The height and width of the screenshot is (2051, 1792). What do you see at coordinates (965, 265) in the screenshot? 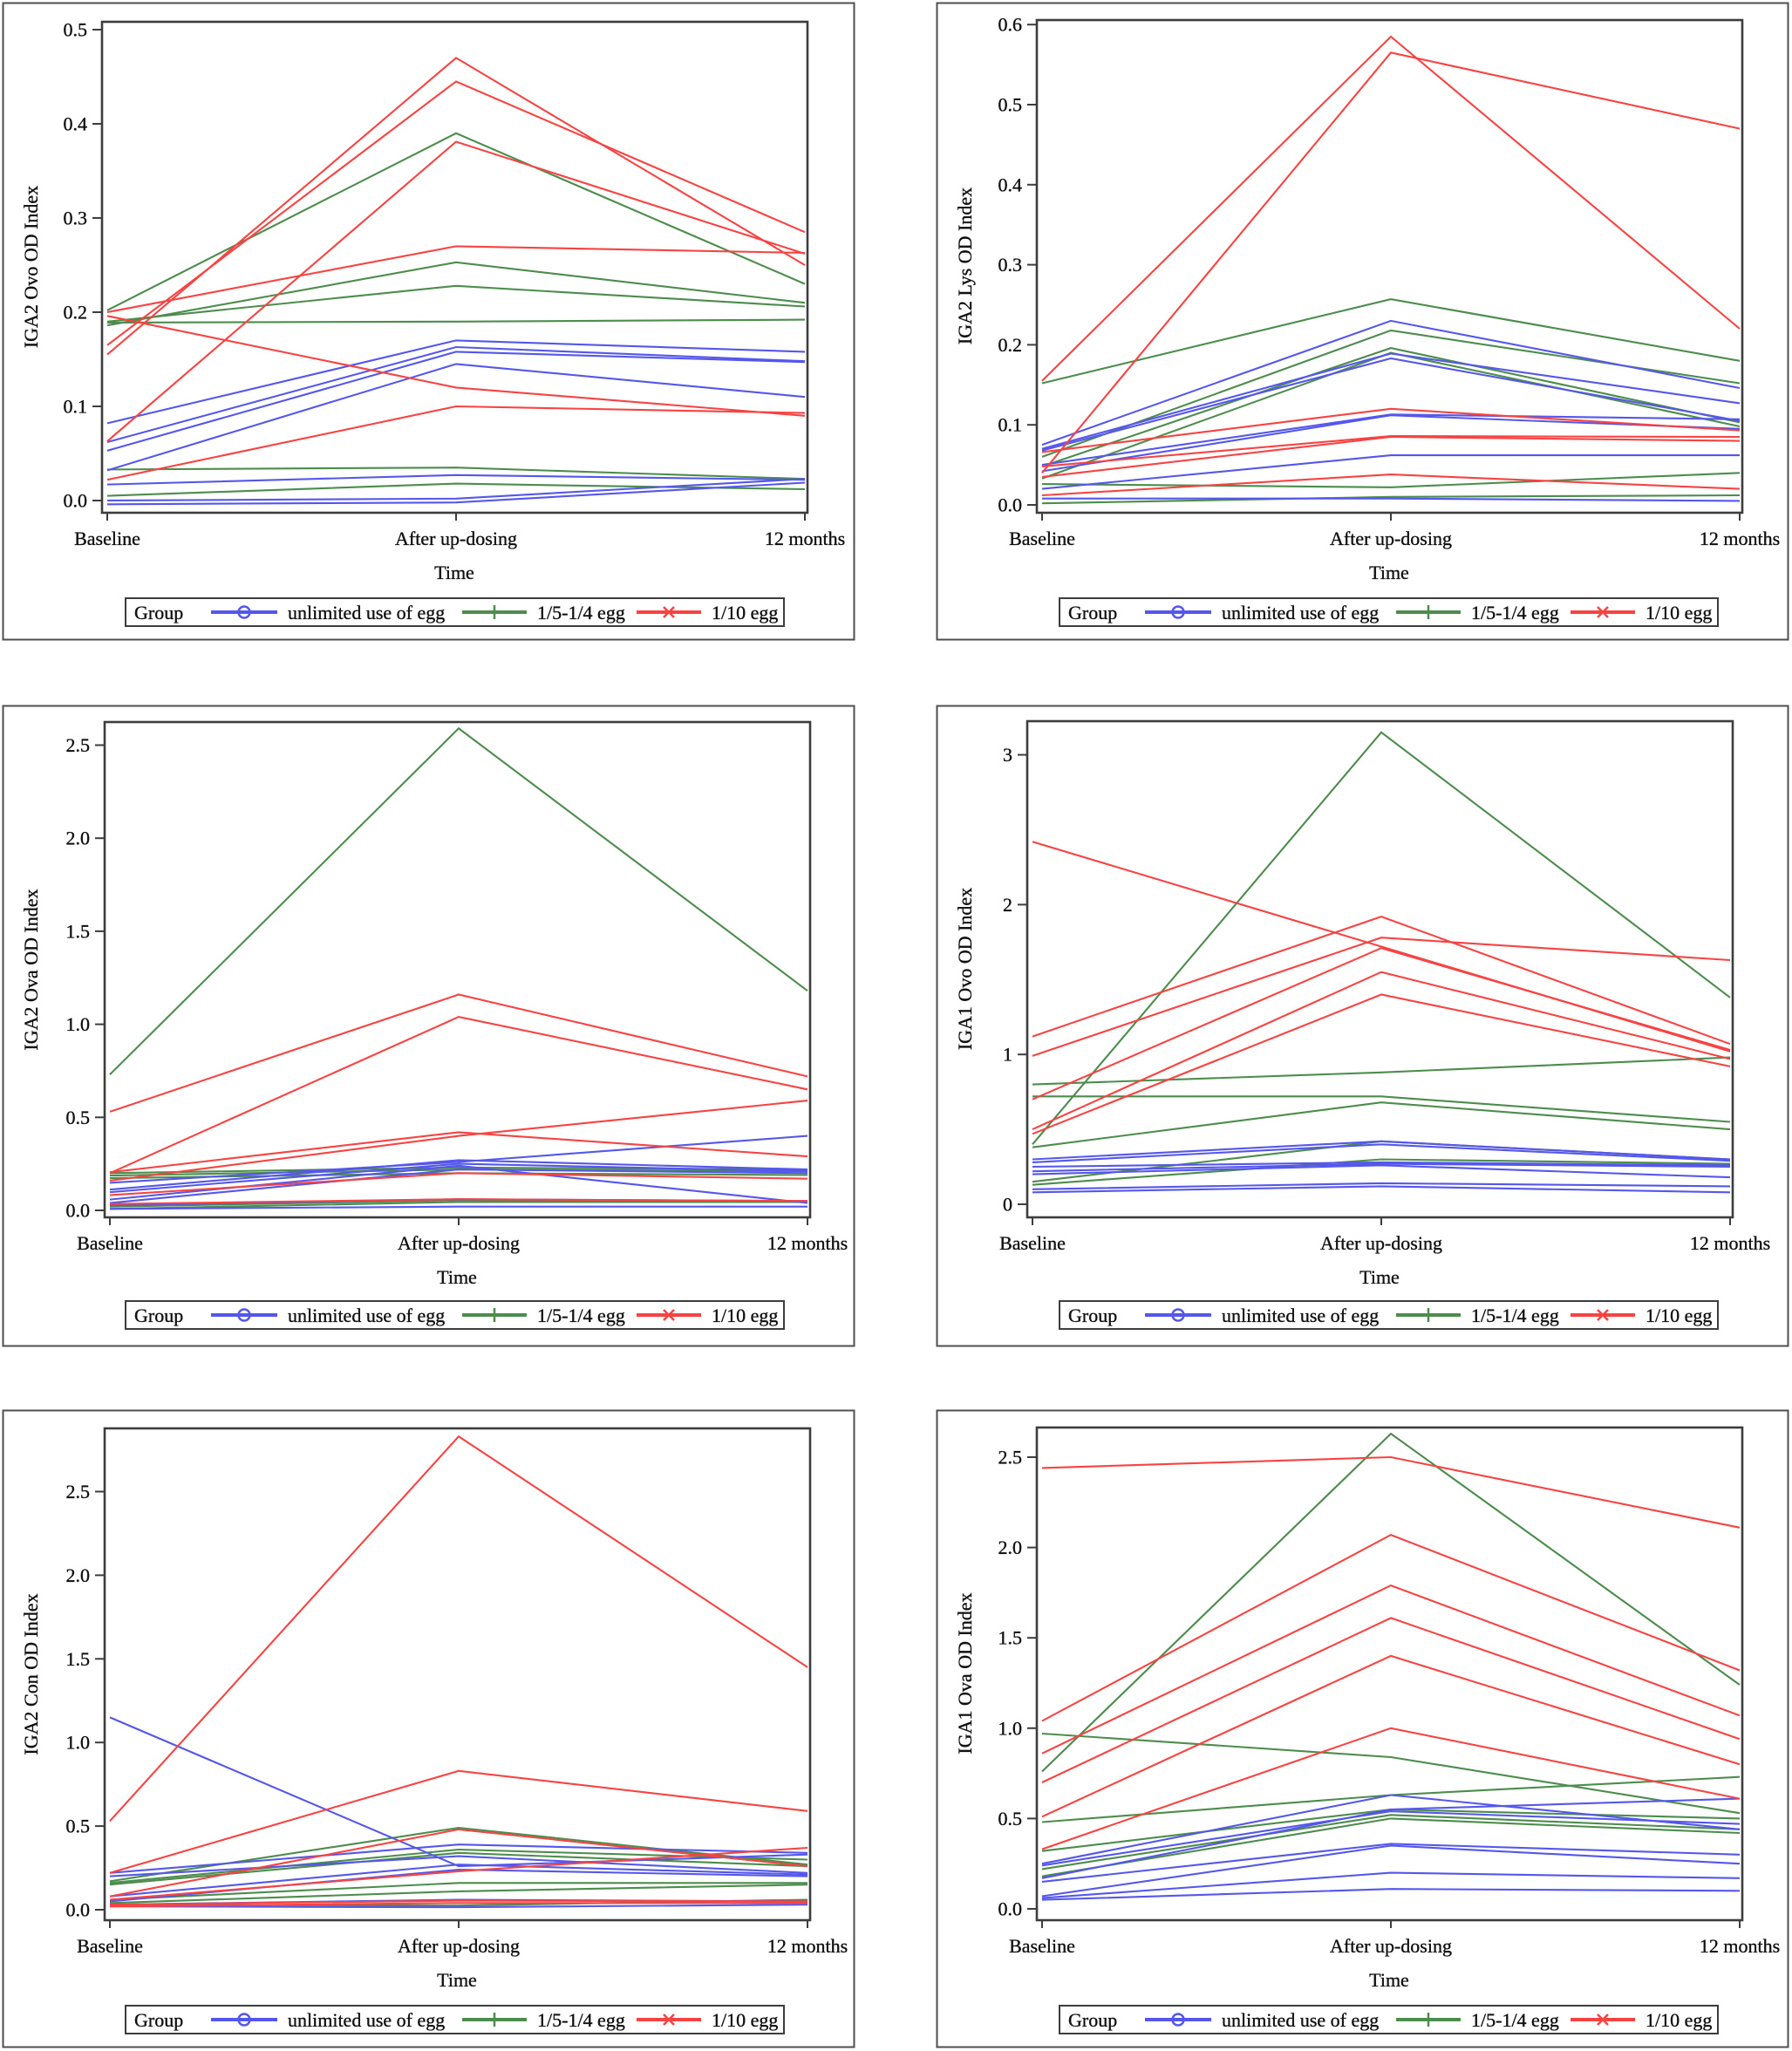
I see `svg-text: IGA2 Lys OD Index` at bounding box center [965, 265].